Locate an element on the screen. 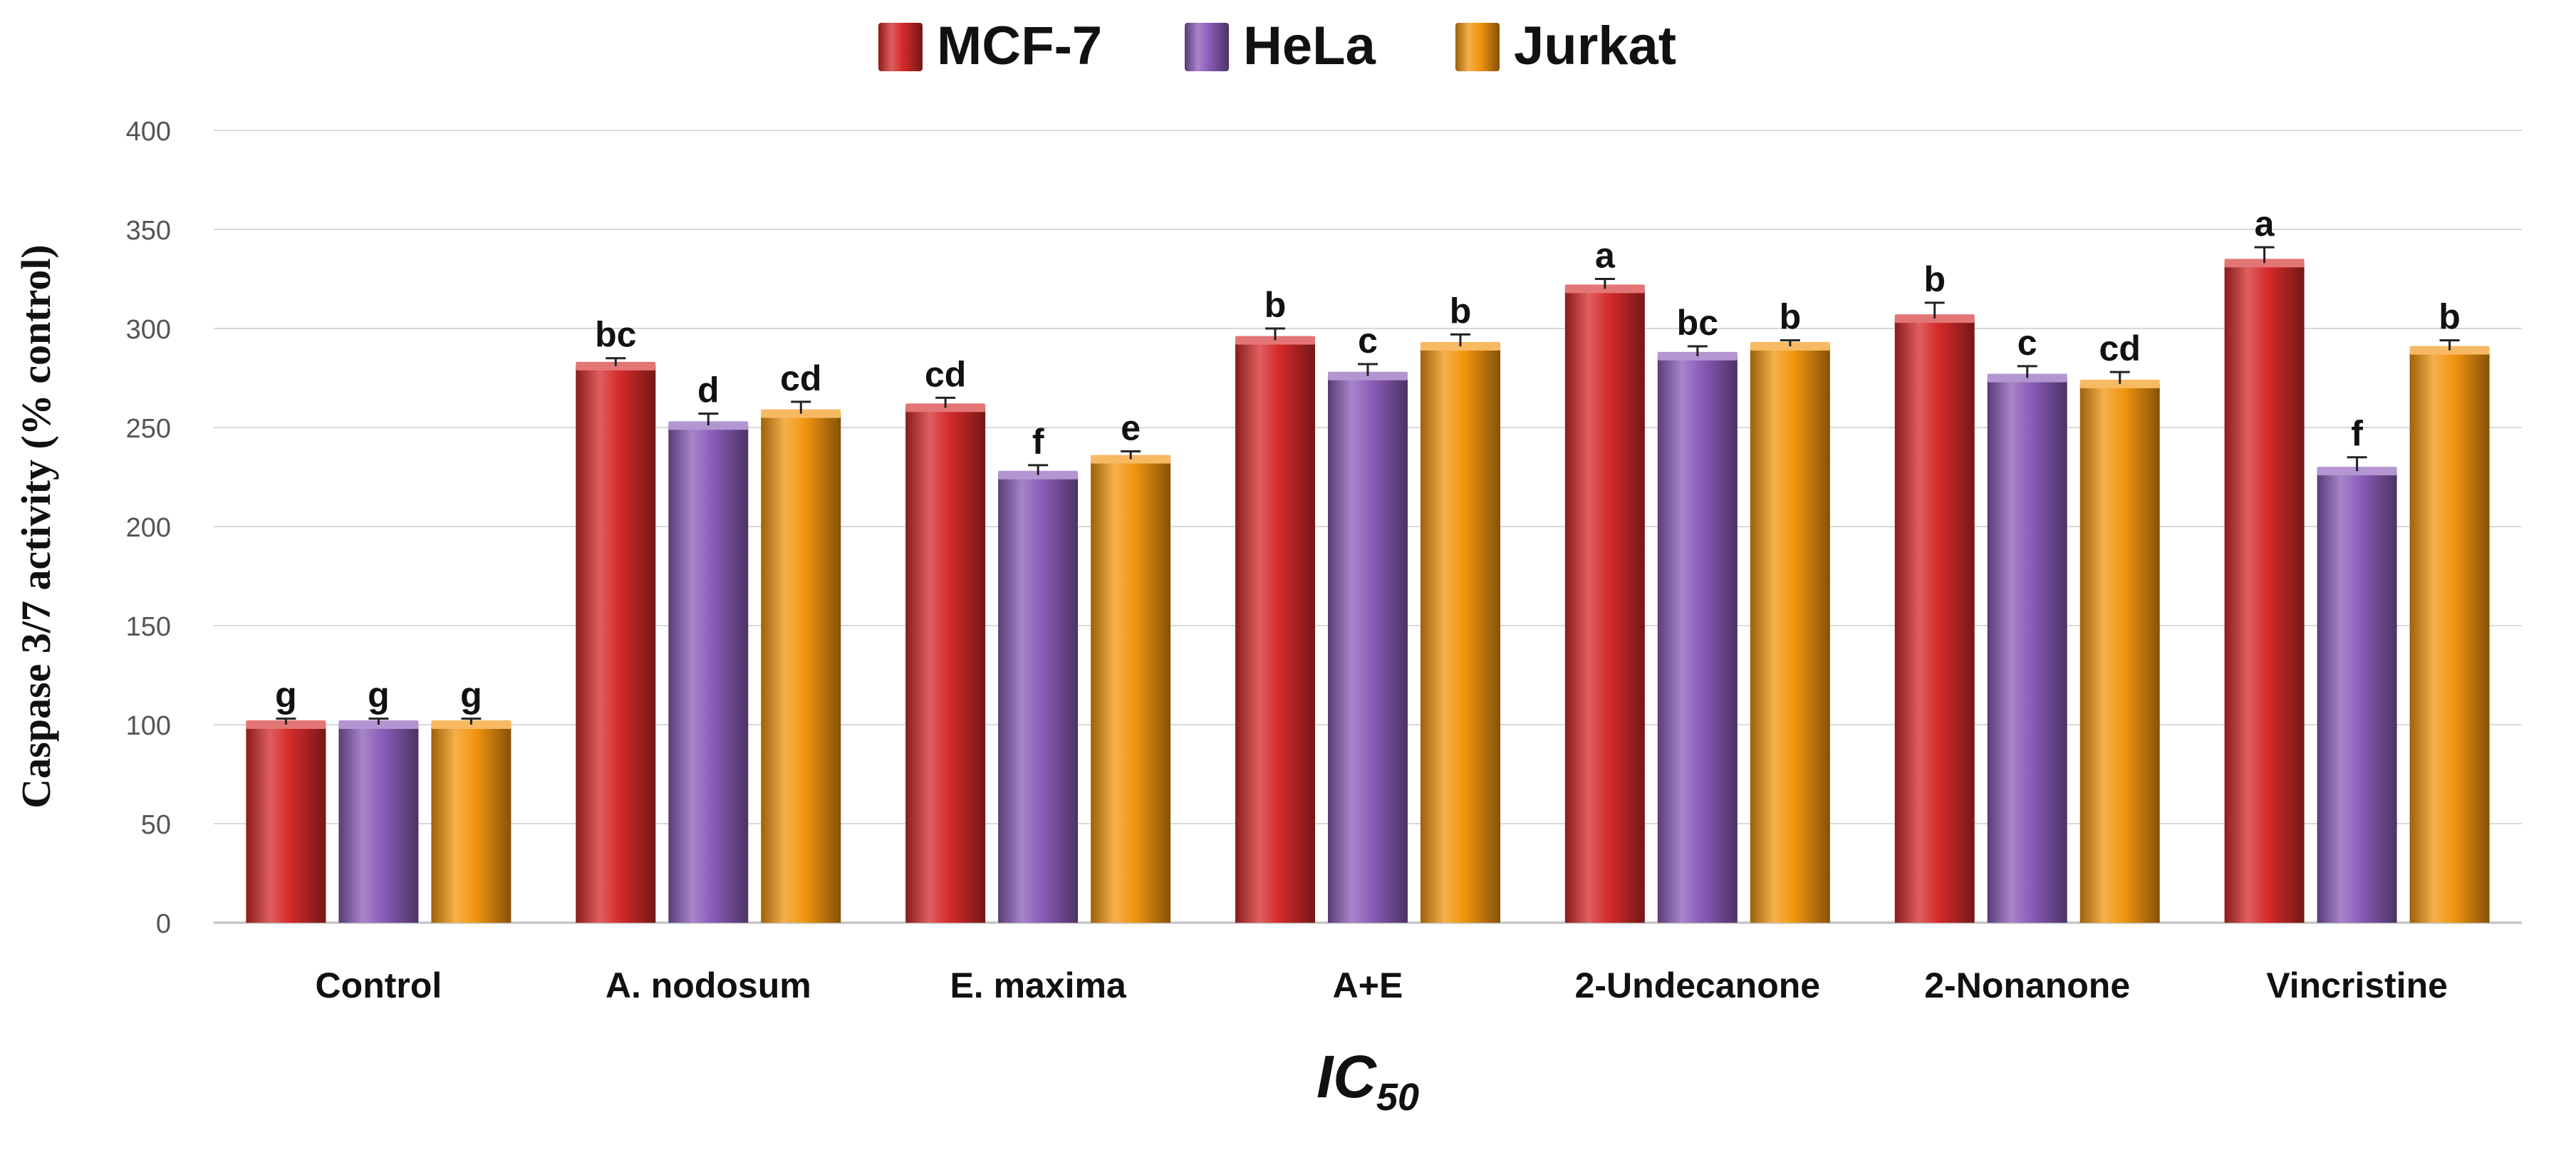 This screenshot has width=2576, height=1160. significance-letter: e is located at coordinates (1131, 428).